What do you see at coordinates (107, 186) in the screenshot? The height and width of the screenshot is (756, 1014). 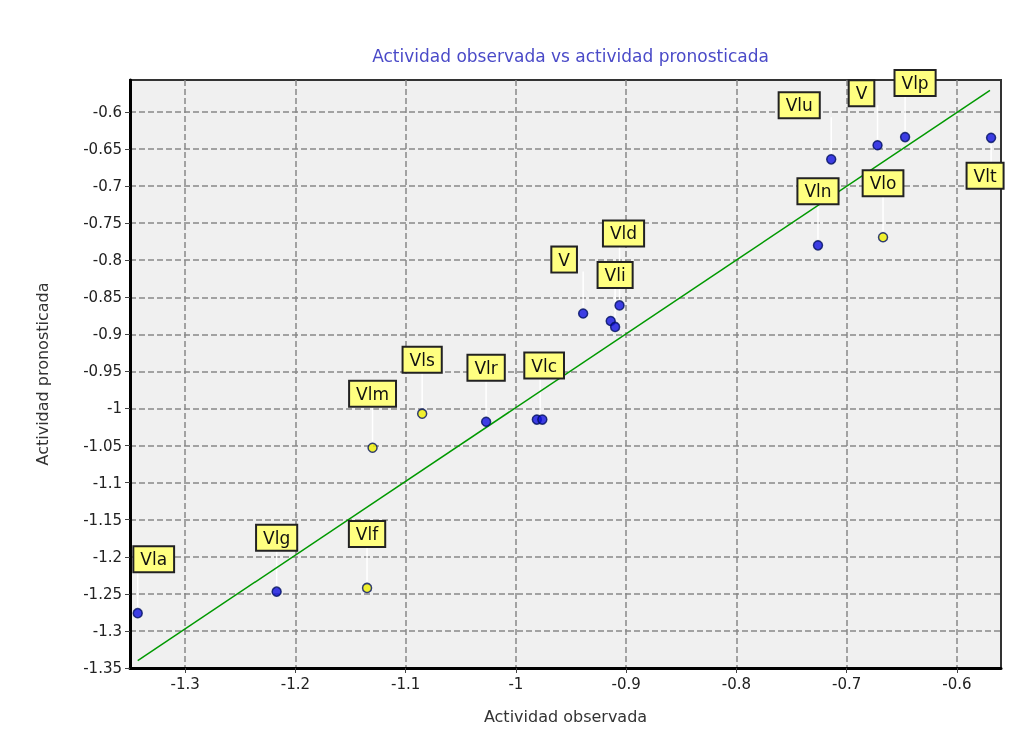 I see `y-tick-label: -0.7` at bounding box center [107, 186].